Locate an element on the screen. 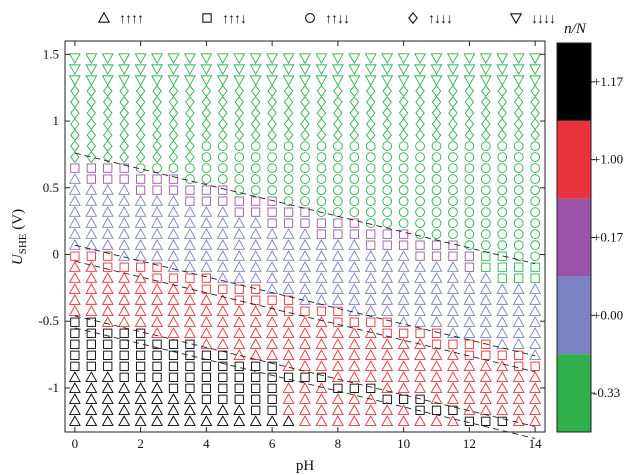 Image resolution: width=632 pixels, height=475 pixels. svg-text: USHE (V) is located at coordinates (19, 237).